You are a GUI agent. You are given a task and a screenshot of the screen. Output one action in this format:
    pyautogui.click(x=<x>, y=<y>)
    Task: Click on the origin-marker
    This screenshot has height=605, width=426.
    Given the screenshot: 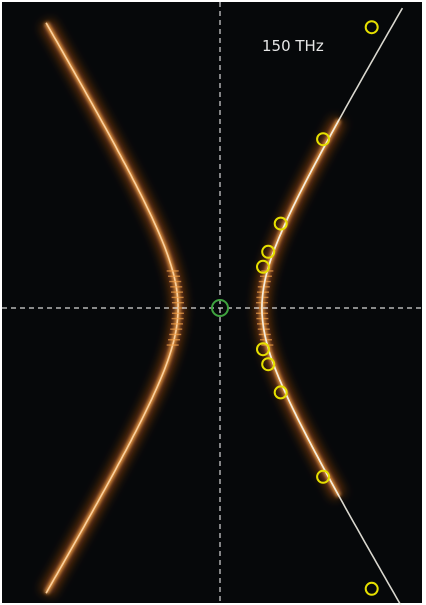 What is the action you would take?
    pyautogui.click(x=220, y=308)
    